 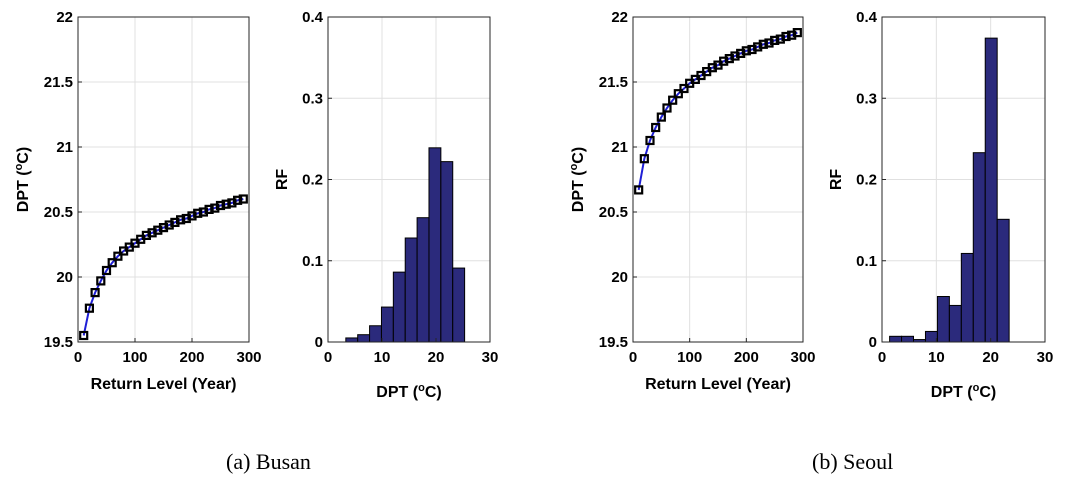 What do you see at coordinates (490, 357) in the screenshot?
I see `x-tick-label: 30` at bounding box center [490, 357].